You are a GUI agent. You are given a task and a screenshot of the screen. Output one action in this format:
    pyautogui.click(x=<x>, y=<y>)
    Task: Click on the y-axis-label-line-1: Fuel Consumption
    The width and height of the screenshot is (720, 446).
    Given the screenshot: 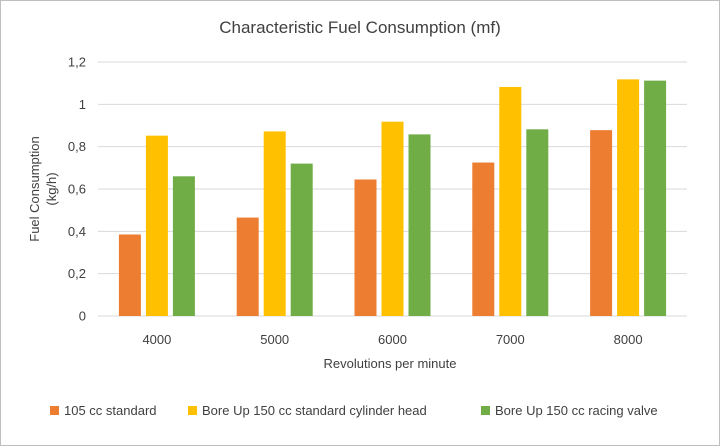 What is the action you would take?
    pyautogui.click(x=34, y=189)
    